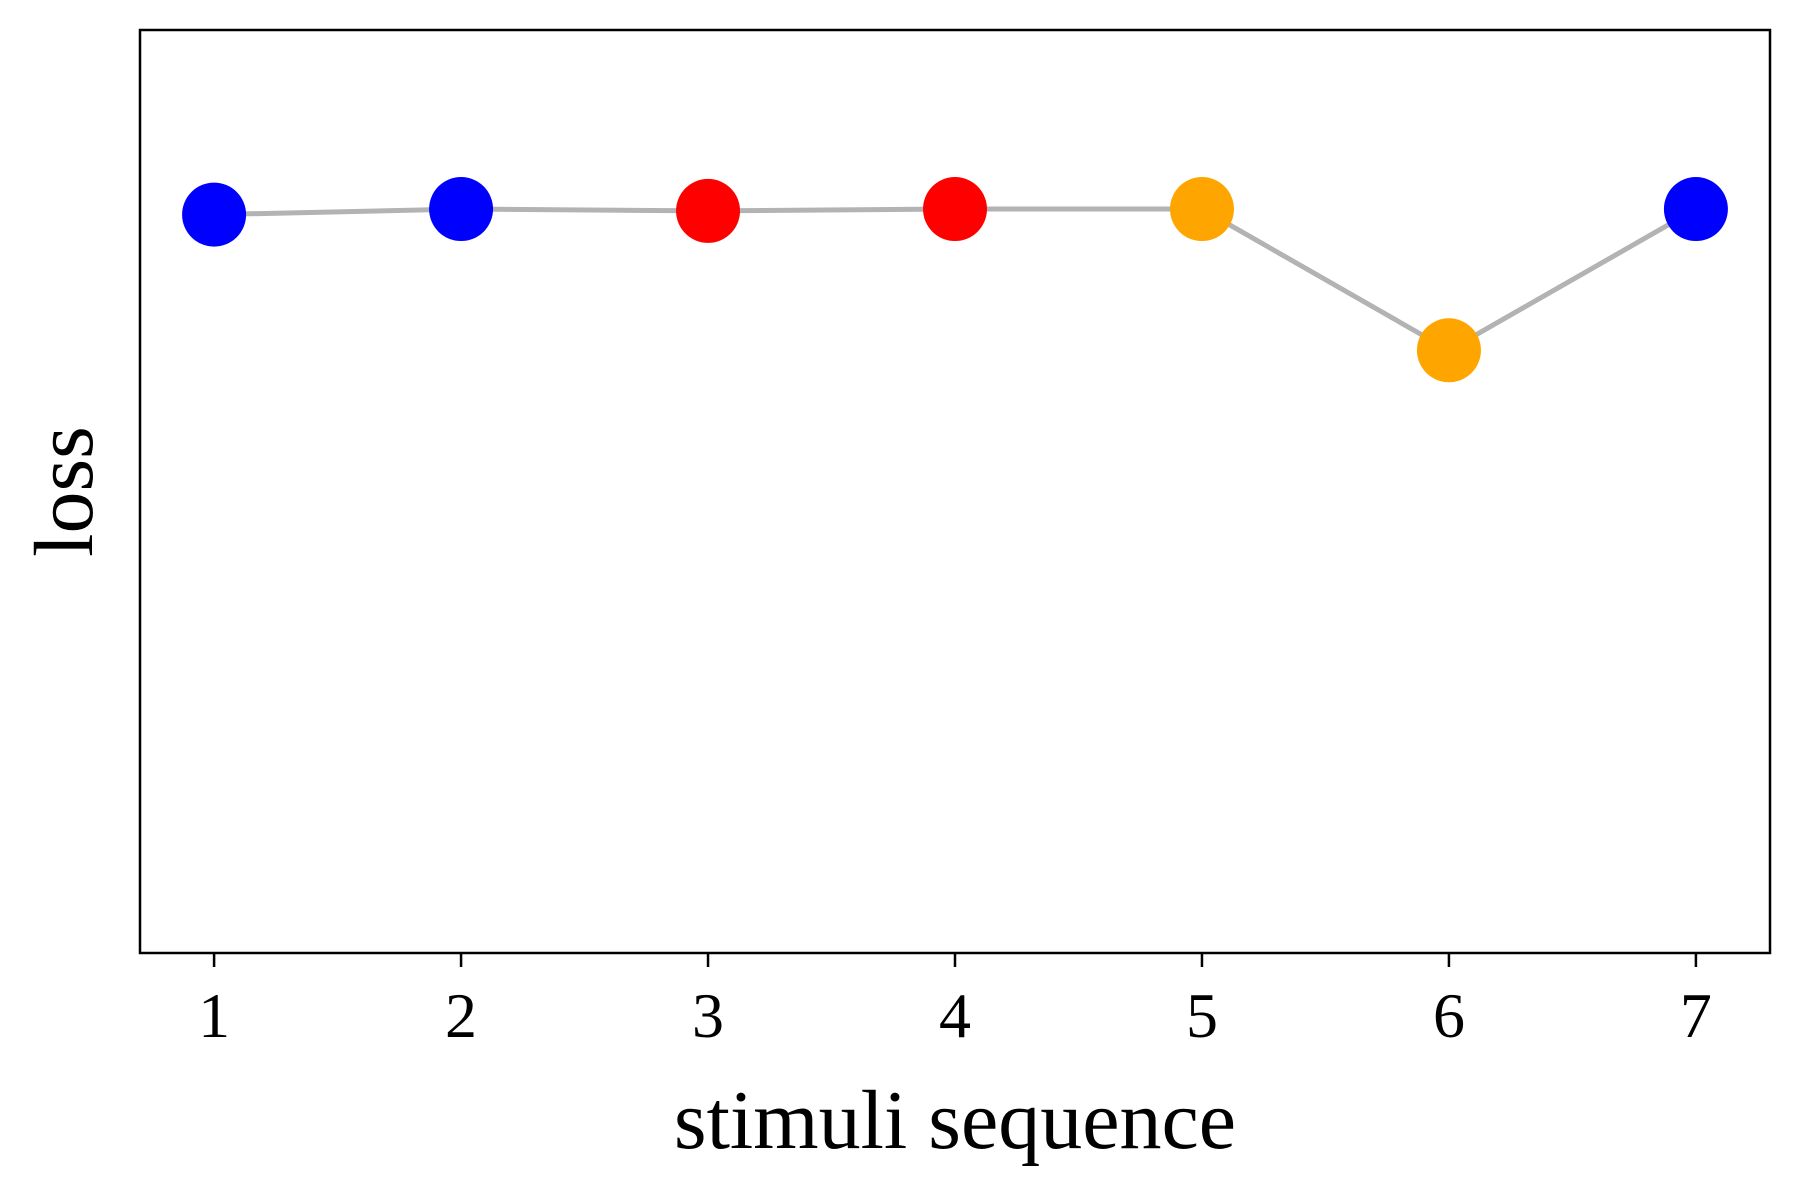 Image resolution: width=1796 pixels, height=1196 pixels. What do you see at coordinates (64, 491) in the screenshot?
I see `y-axis-label: loss` at bounding box center [64, 491].